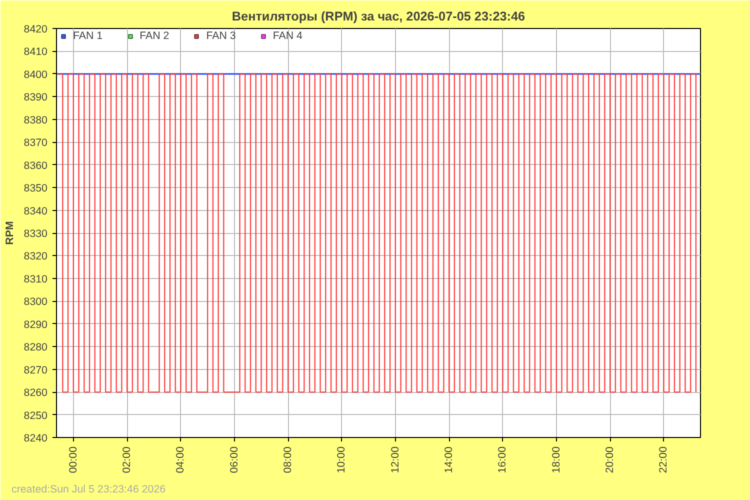  What do you see at coordinates (36, 166) in the screenshot?
I see `y-tick-label: 8360` at bounding box center [36, 166].